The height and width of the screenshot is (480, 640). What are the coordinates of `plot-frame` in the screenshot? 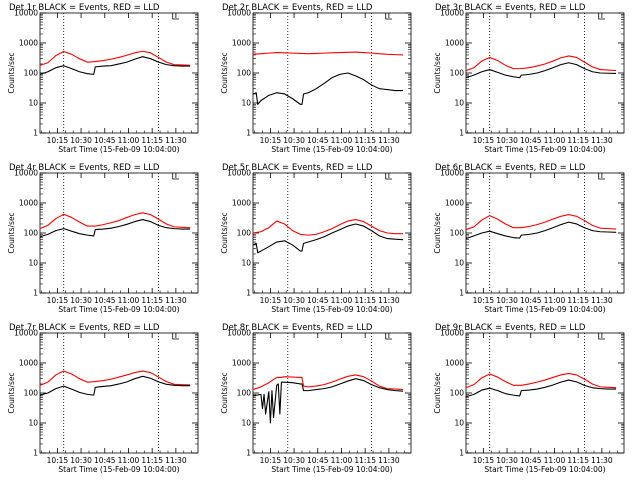 It's located at (332, 73).